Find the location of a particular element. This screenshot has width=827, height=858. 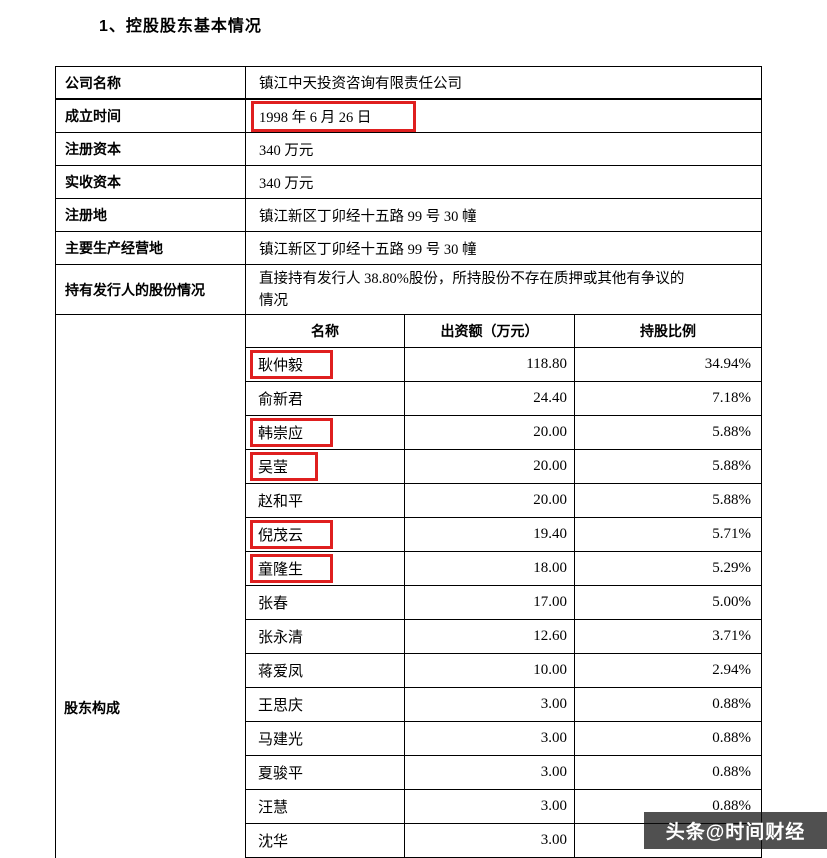

shareholder-row: 王思庆 3.00 0.88% is located at coordinates (503, 705).